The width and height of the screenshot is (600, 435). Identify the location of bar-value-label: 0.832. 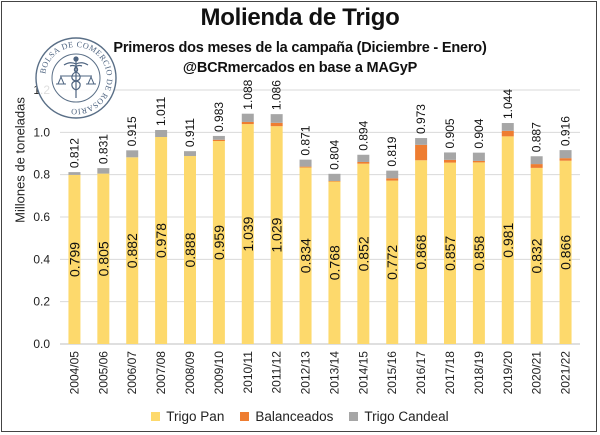
(537, 255).